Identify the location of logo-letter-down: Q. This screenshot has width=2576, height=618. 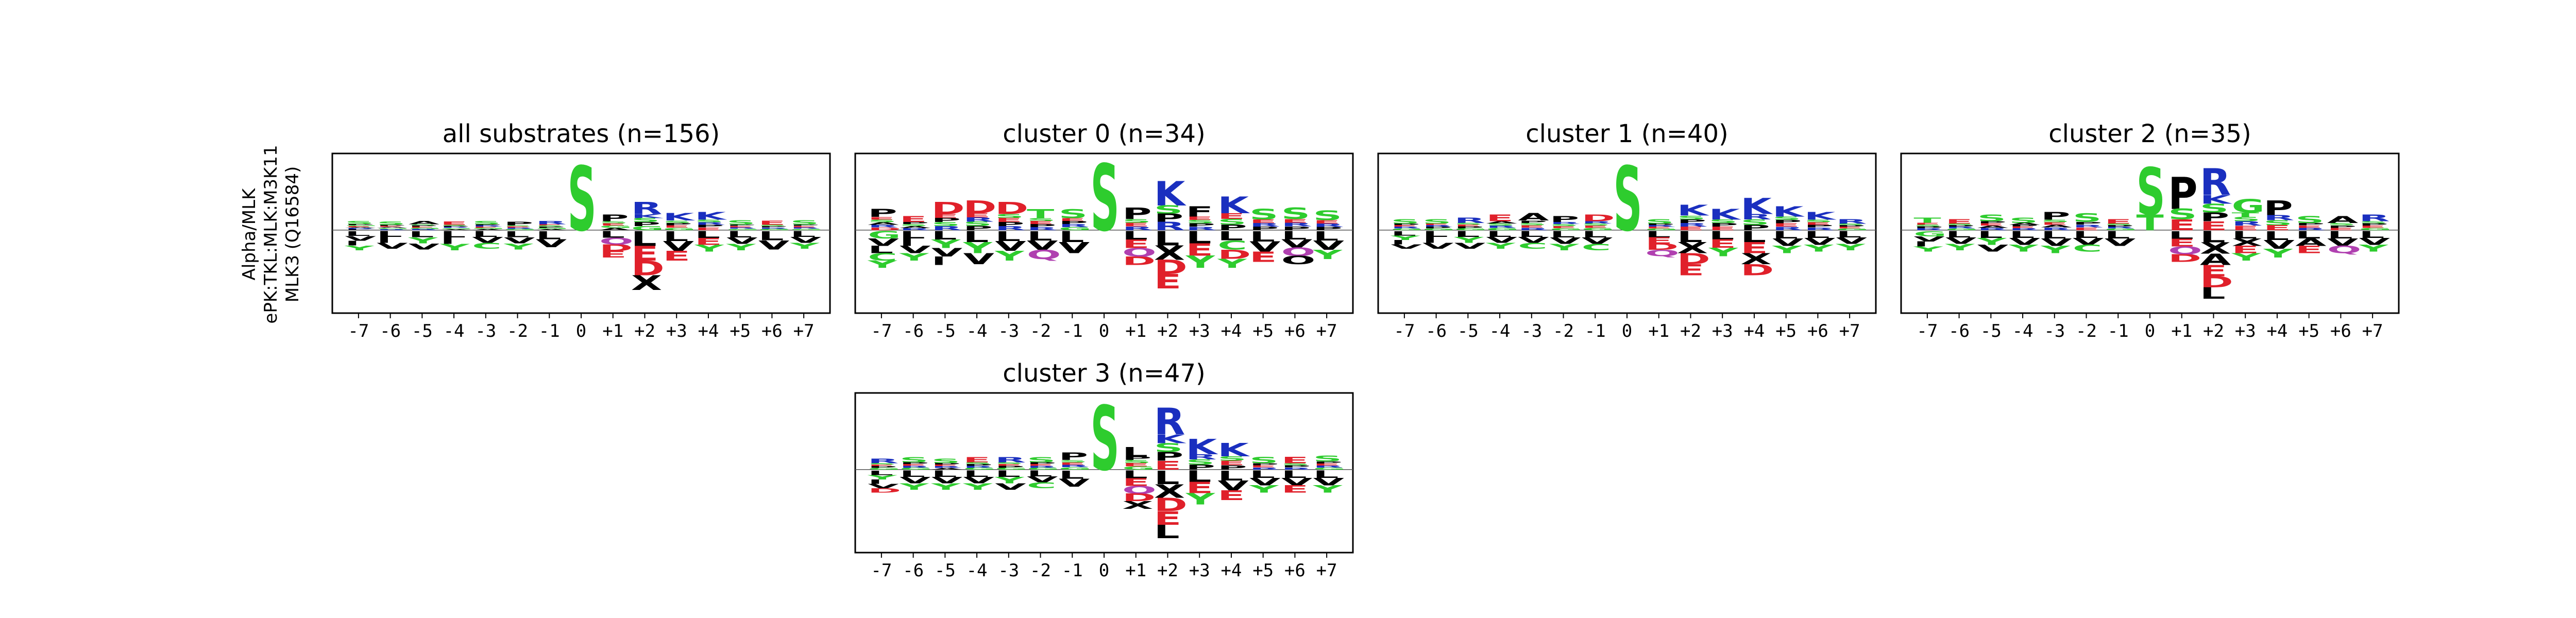
(2185, 251).